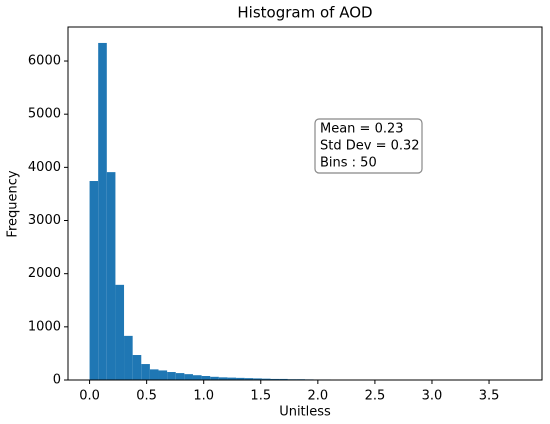 This screenshot has width=550, height=424. Describe the element at coordinates (44, 220) in the screenshot. I see `y-tick-label: 3000` at that location.